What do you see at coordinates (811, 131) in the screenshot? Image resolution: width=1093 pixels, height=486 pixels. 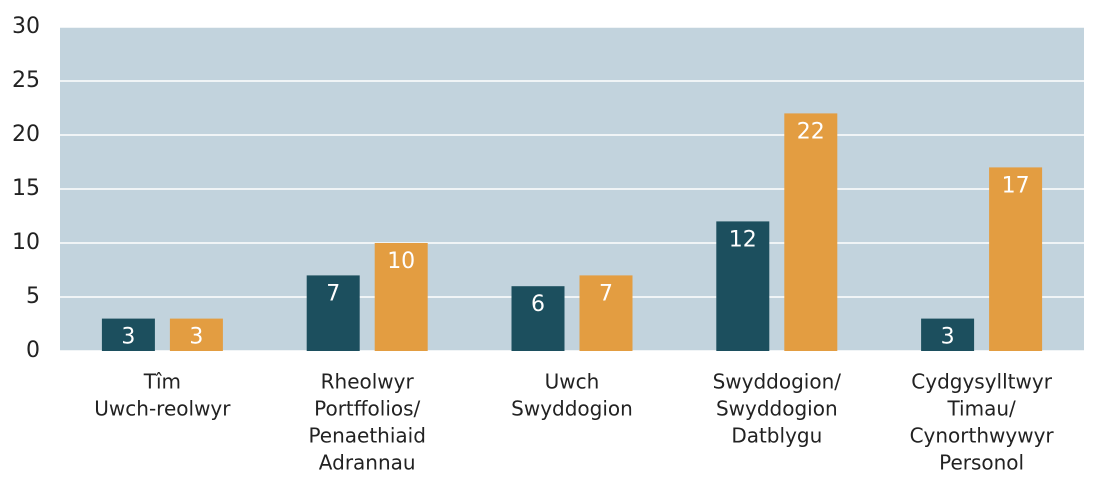 I see `data-label: 22` at bounding box center [811, 131].